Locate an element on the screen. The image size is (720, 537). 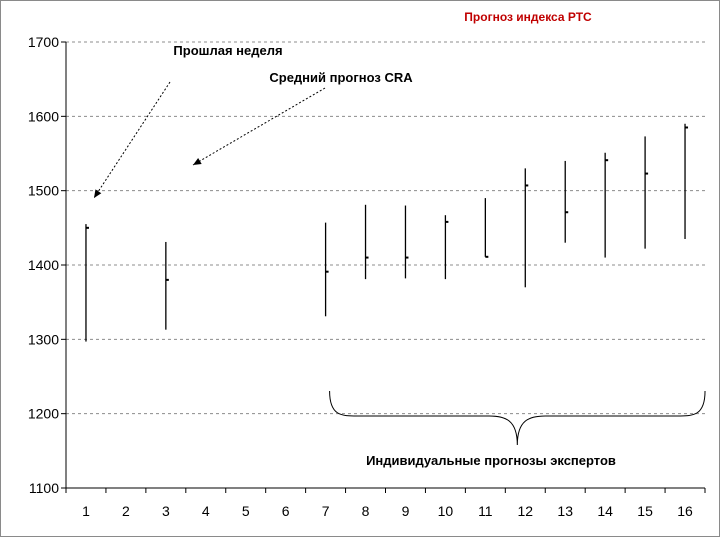
x-tick-label-11: 11 is located at coordinates (485, 511).